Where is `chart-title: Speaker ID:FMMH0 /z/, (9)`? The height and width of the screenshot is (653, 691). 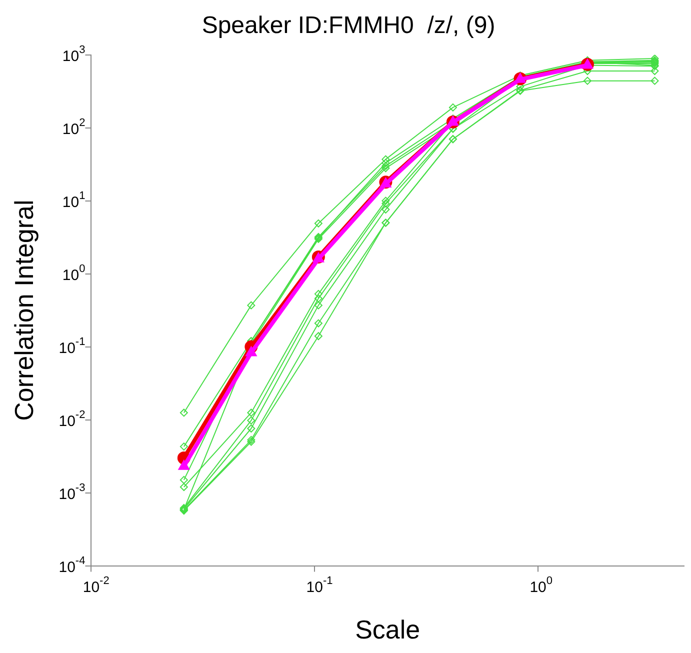 chart-title: Speaker ID:FMMH0 /z/, (9) is located at coordinates (349, 26).